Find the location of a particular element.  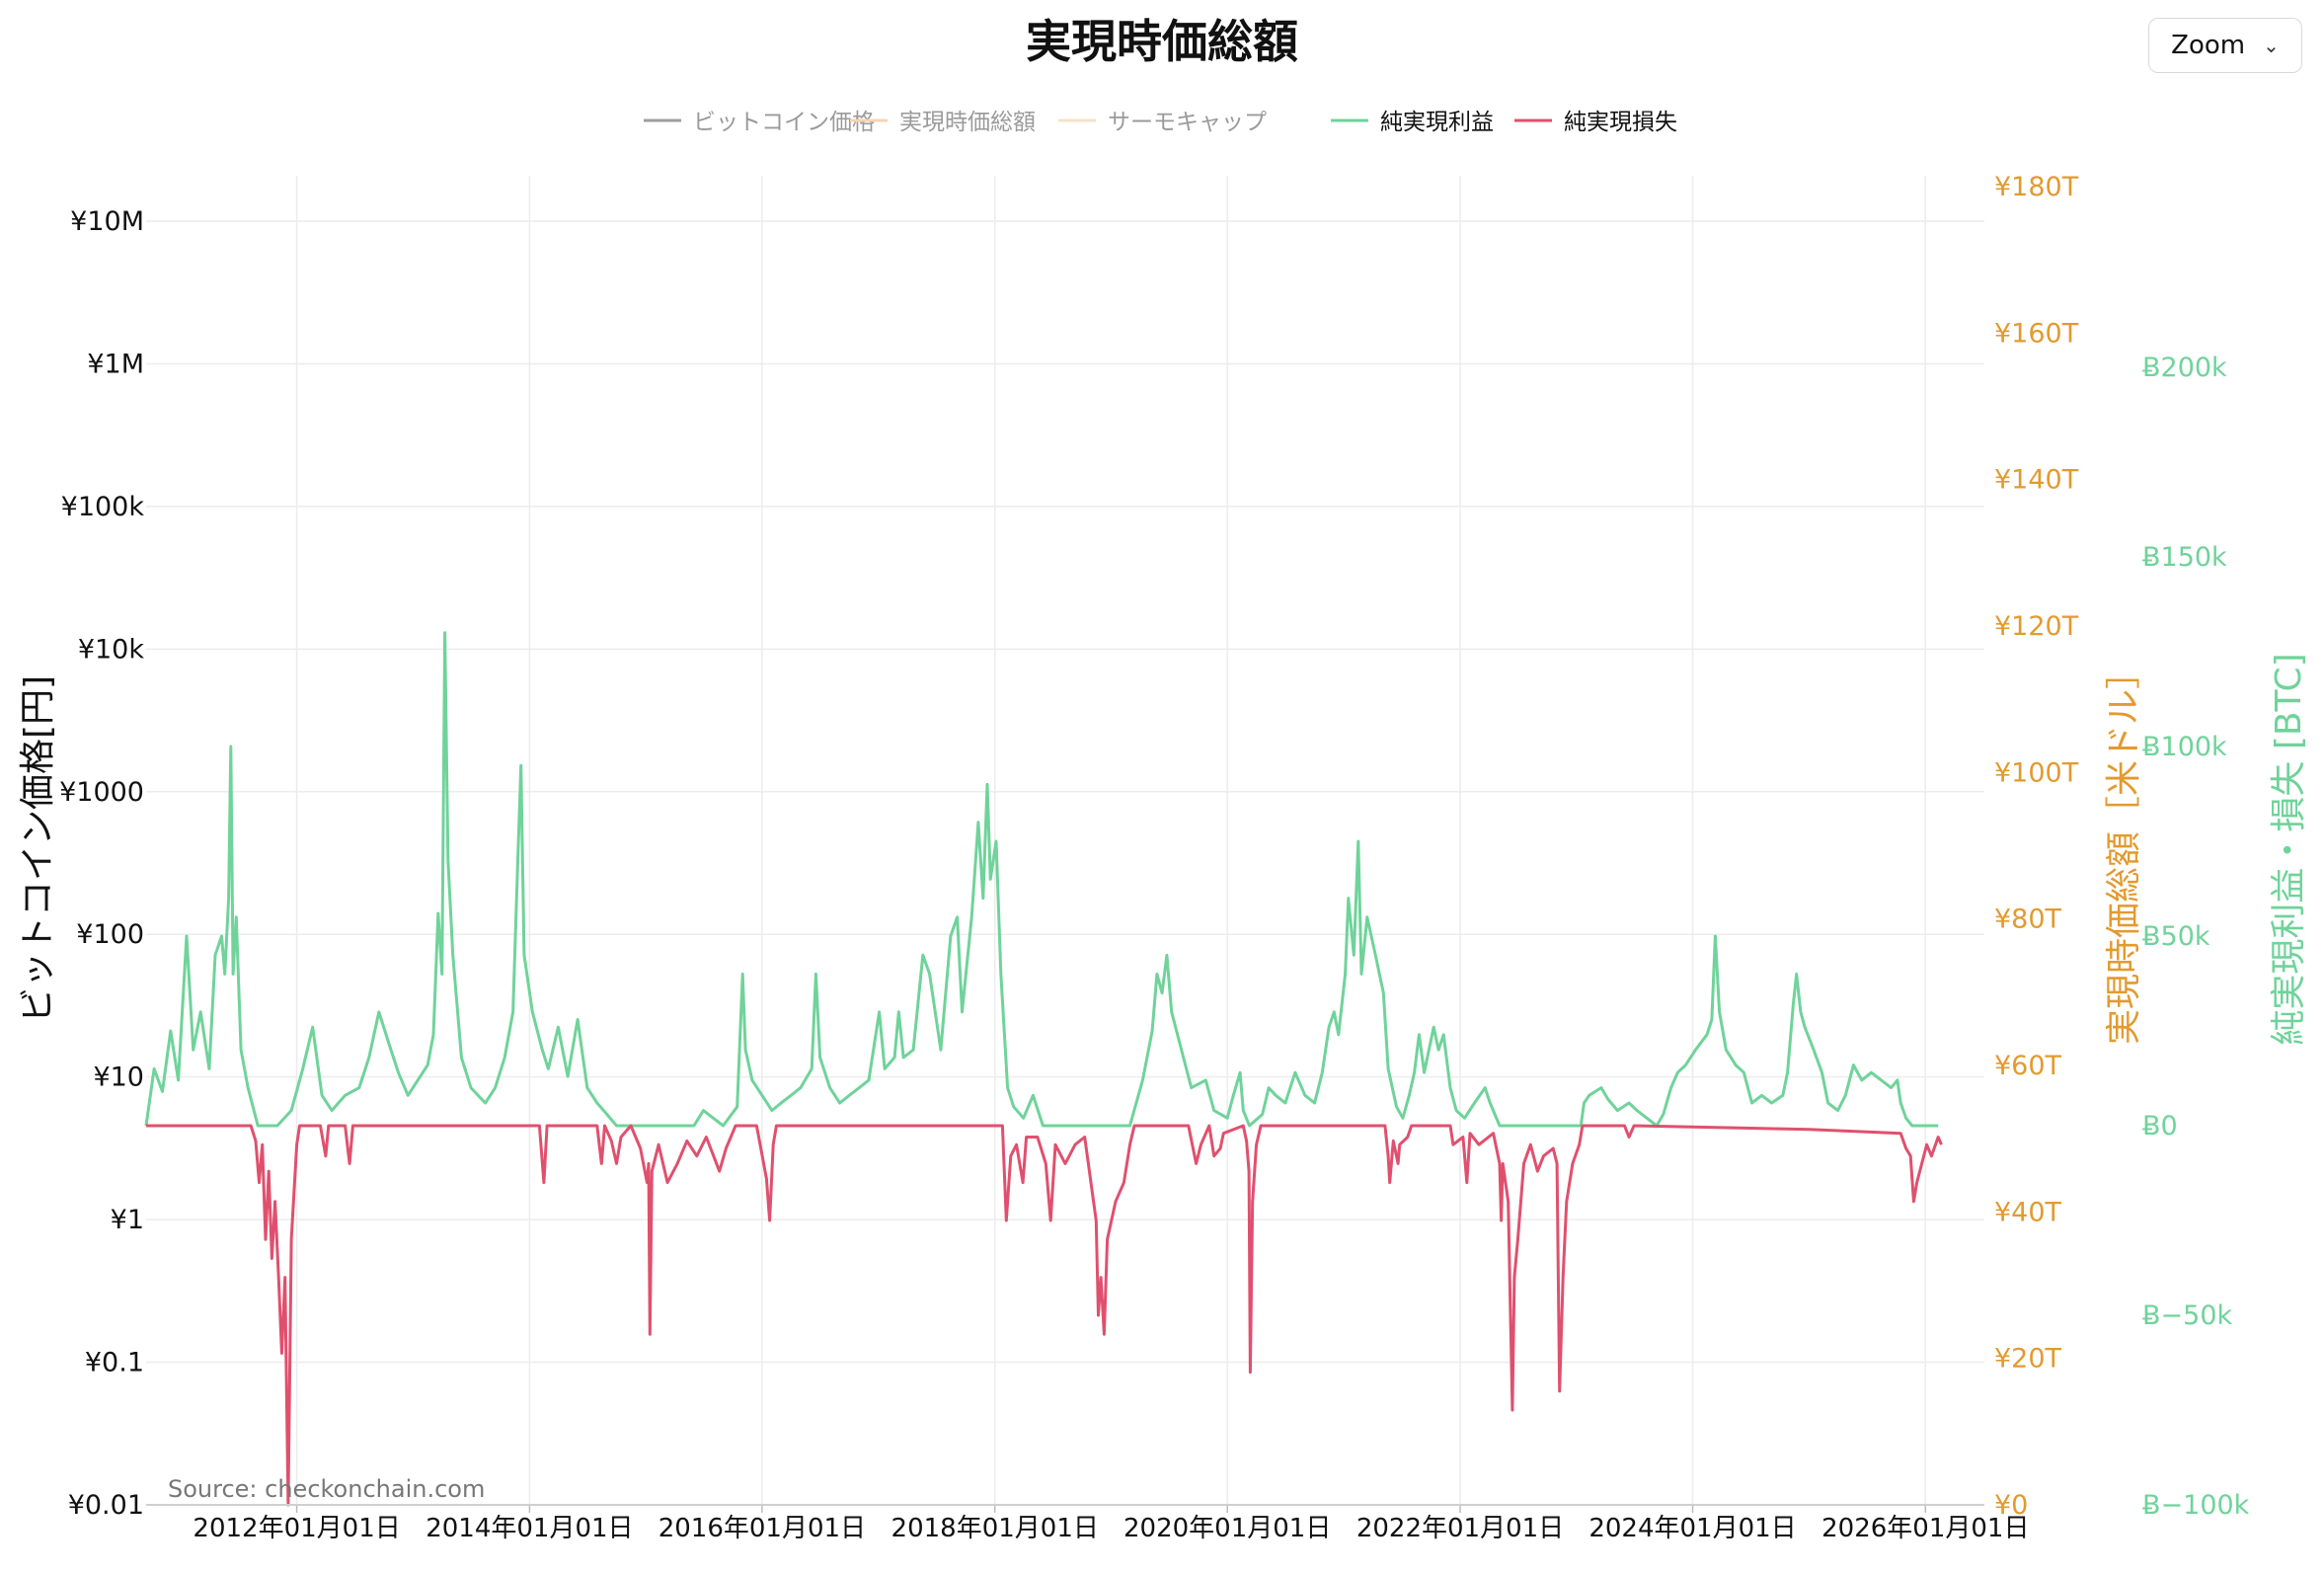

y-right2-tick-label: Ƀ100k is located at coordinates (2184, 747).